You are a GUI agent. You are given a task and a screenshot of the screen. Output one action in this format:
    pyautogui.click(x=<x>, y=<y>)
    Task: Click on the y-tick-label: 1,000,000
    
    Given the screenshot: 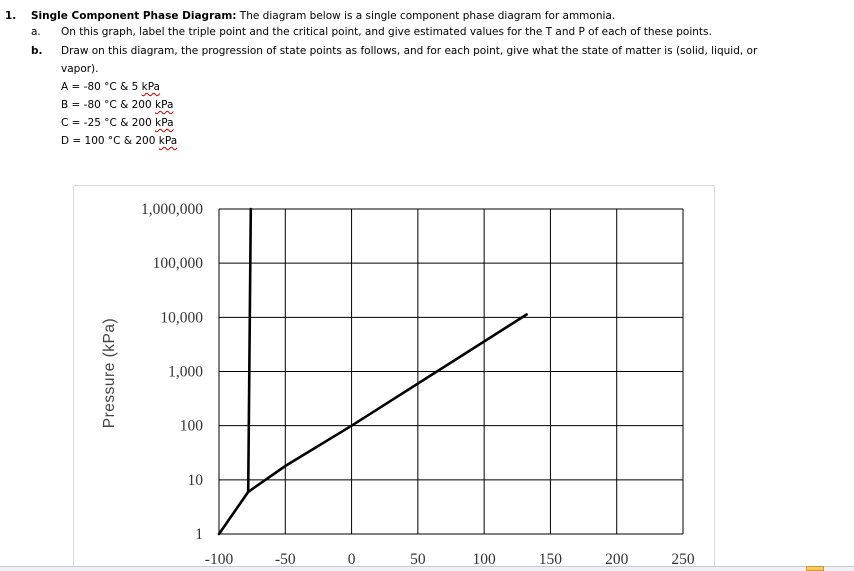 What is the action you would take?
    pyautogui.click(x=172, y=209)
    